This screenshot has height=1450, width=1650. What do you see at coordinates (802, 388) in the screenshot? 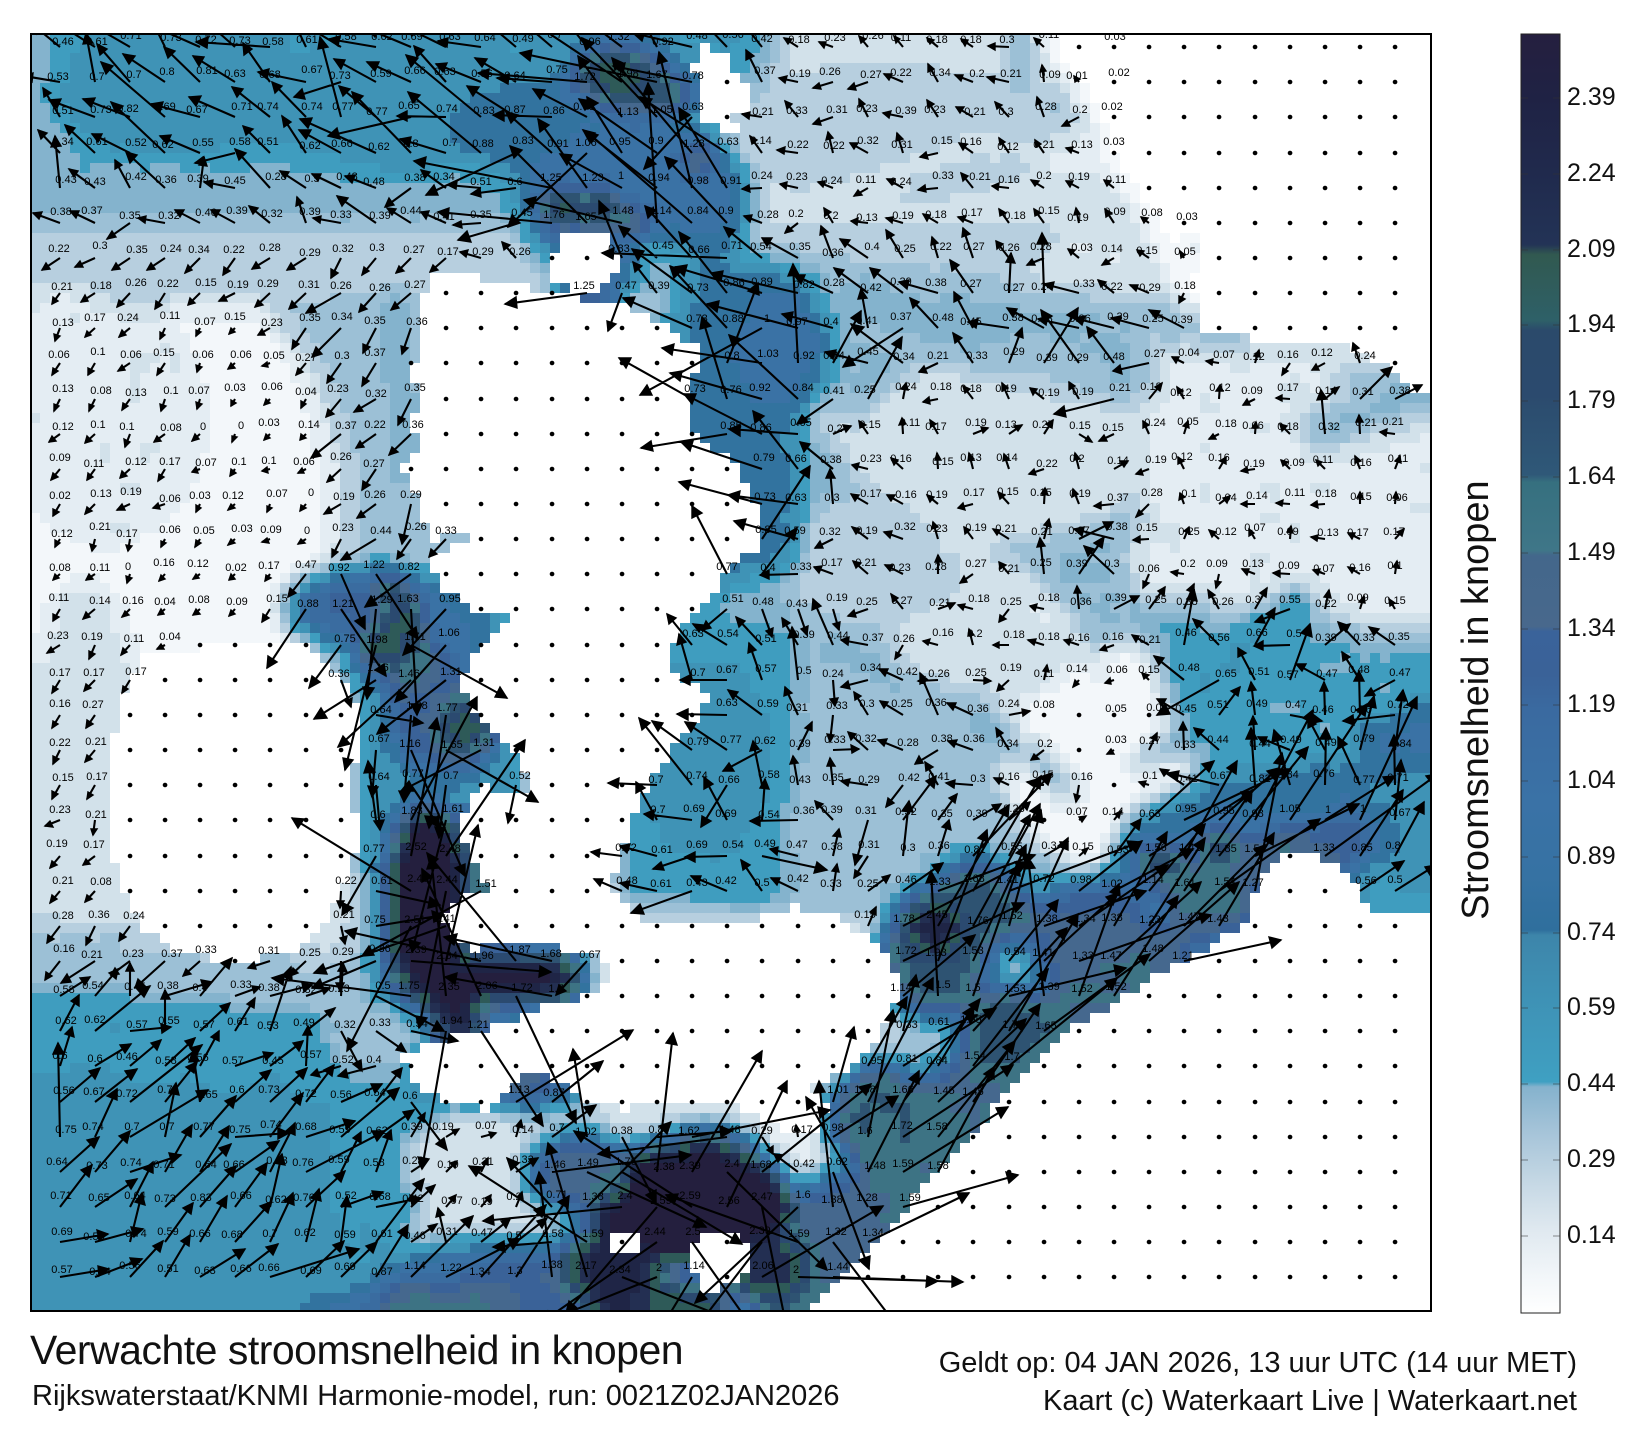
I see `svg-text: 0.84` at bounding box center [802, 388].